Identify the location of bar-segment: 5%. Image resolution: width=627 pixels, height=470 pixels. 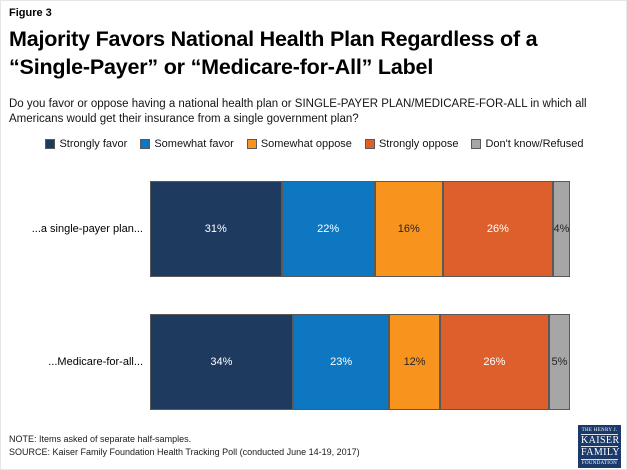
(559, 362).